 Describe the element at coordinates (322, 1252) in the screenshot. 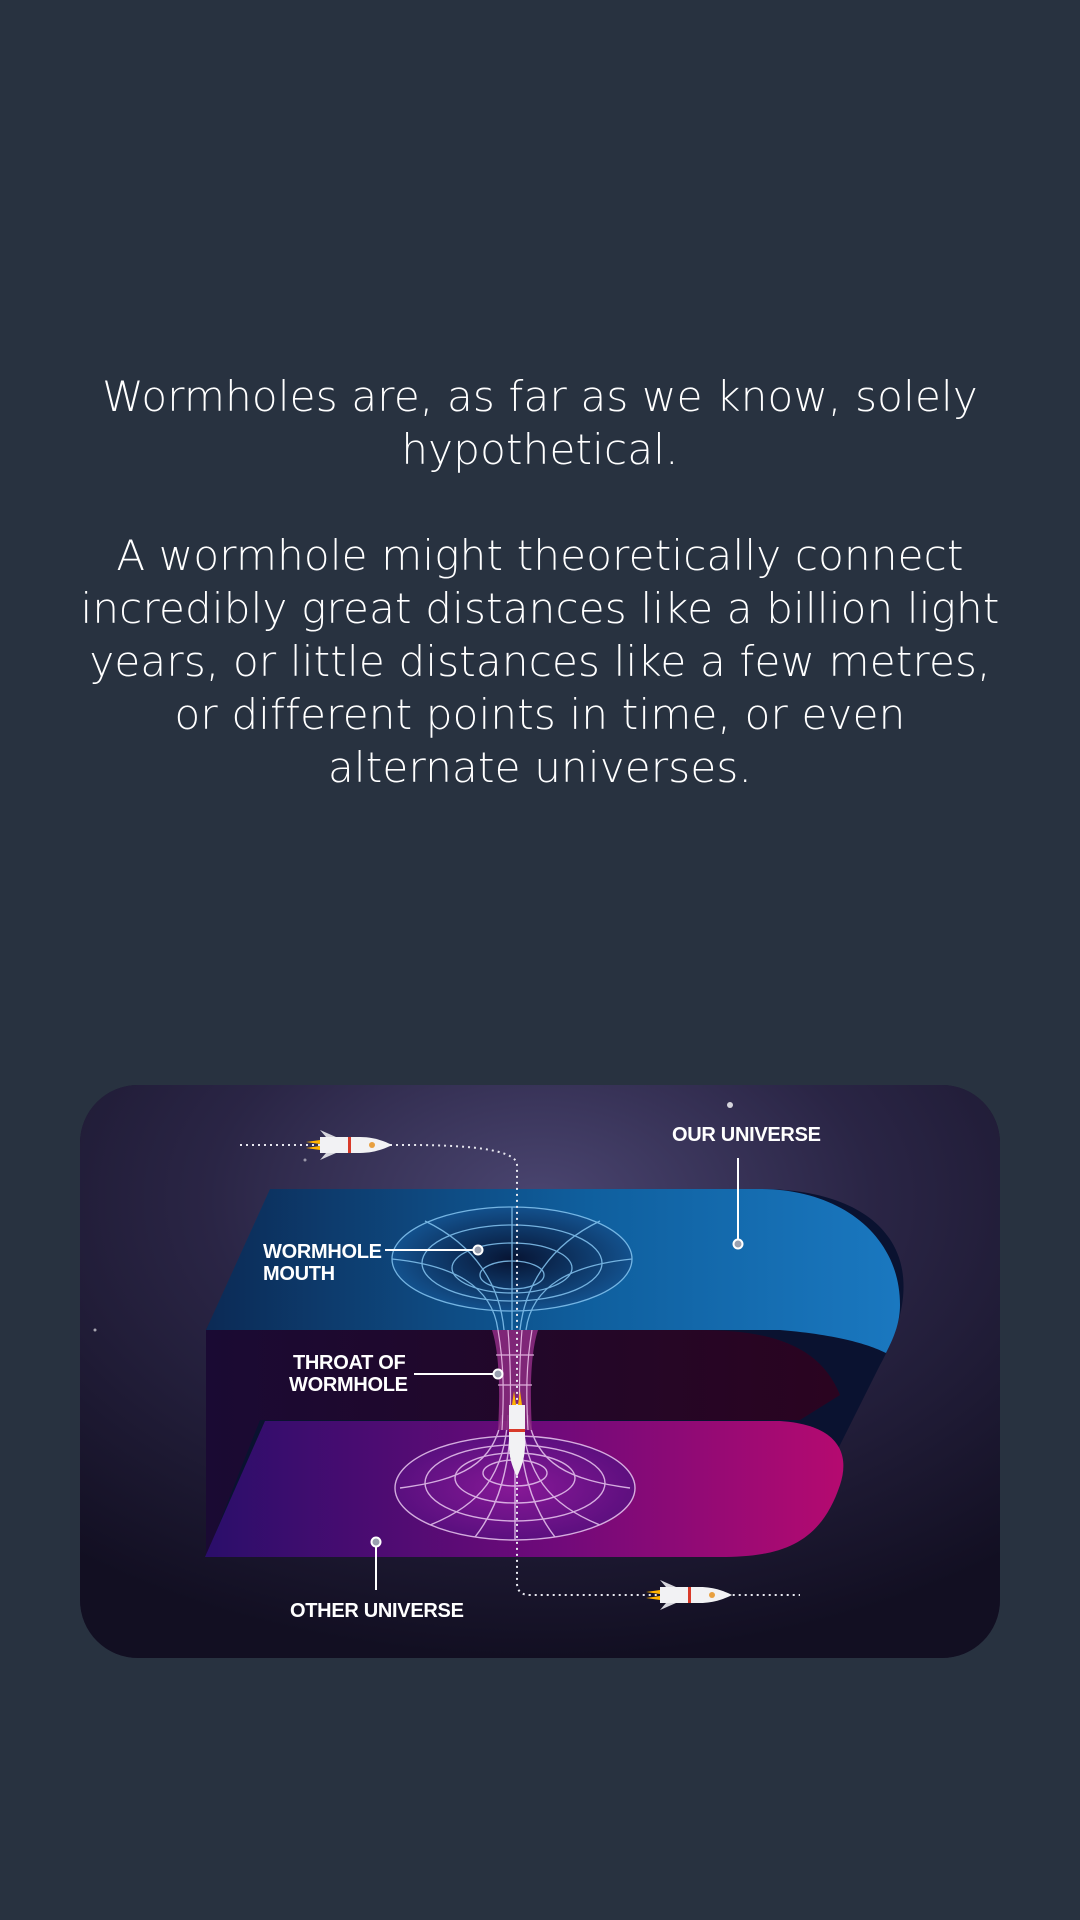

I see `label-wormhole-mouth-1: WORMHOLE` at that location.